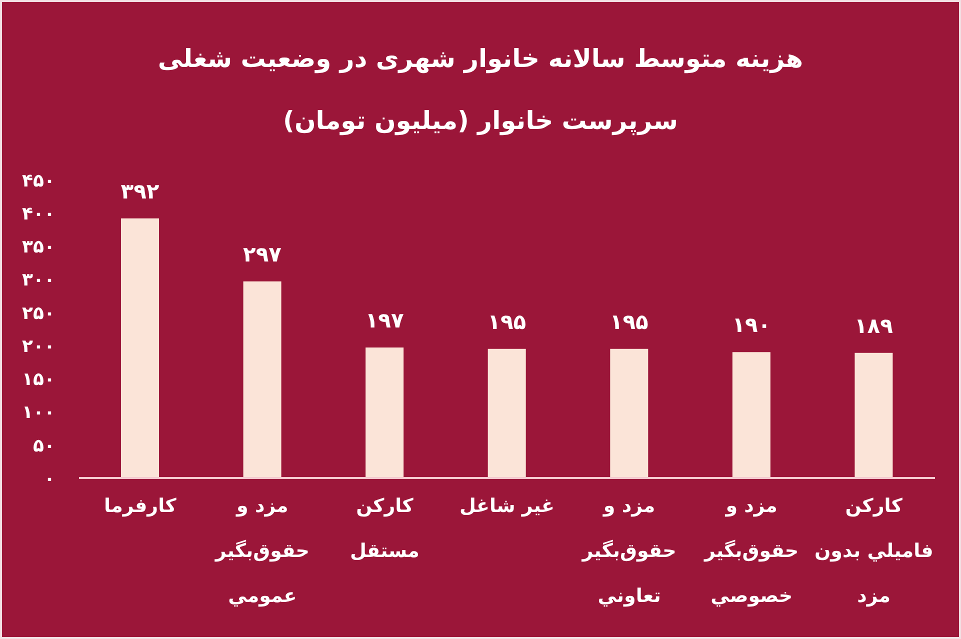 Image resolution: width=961 pixels, height=639 pixels. I want to click on data-label: ۱۹۷, so click(384, 320).